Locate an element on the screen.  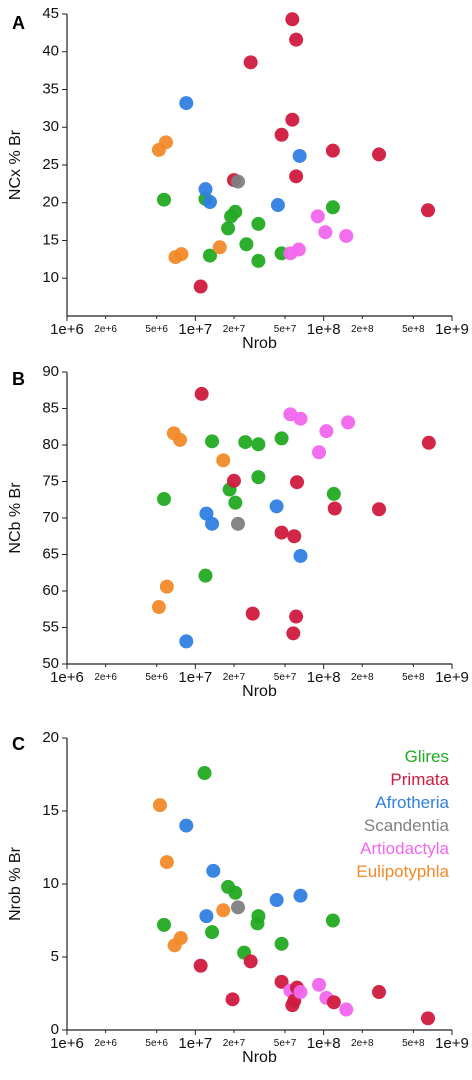
y-tick-label: 10 is located at coordinates (50, 277).